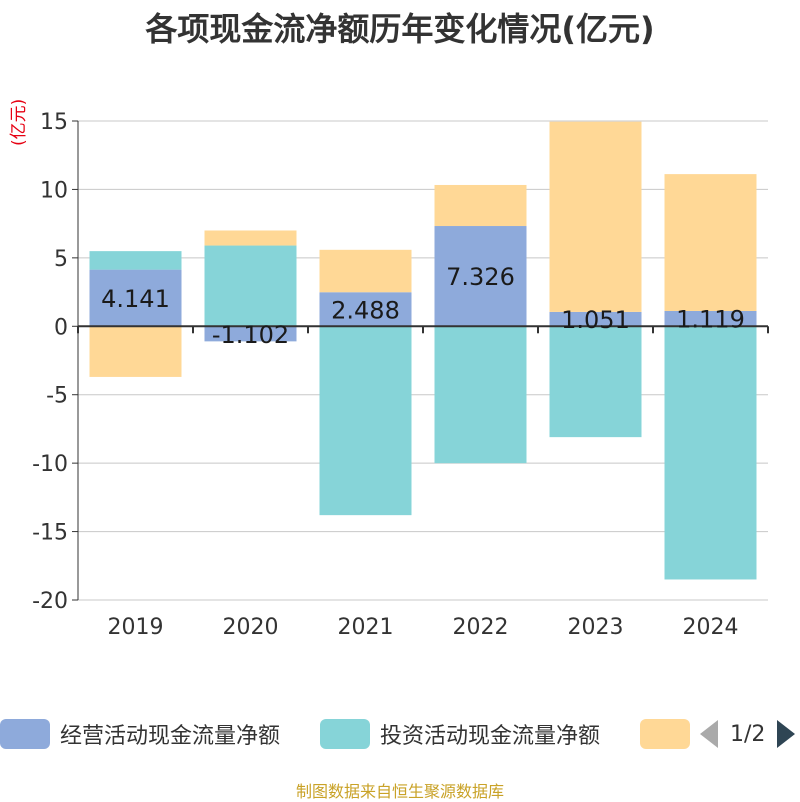  What do you see at coordinates (25, 734) in the screenshot?
I see `legend-swatch-operating` at bounding box center [25, 734].